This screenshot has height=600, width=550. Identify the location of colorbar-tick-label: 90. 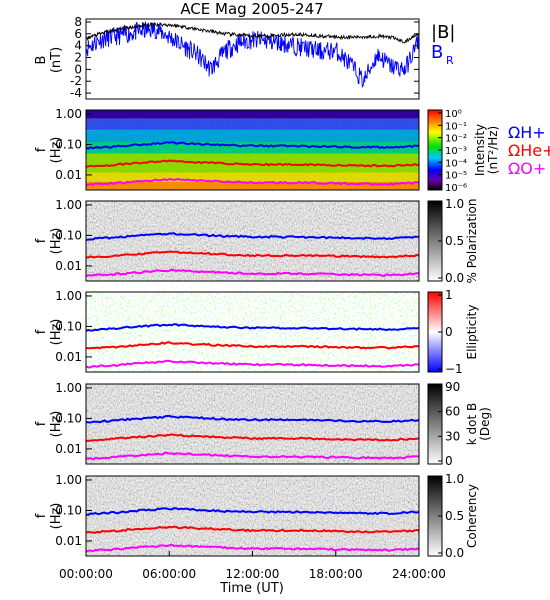
(452, 387).